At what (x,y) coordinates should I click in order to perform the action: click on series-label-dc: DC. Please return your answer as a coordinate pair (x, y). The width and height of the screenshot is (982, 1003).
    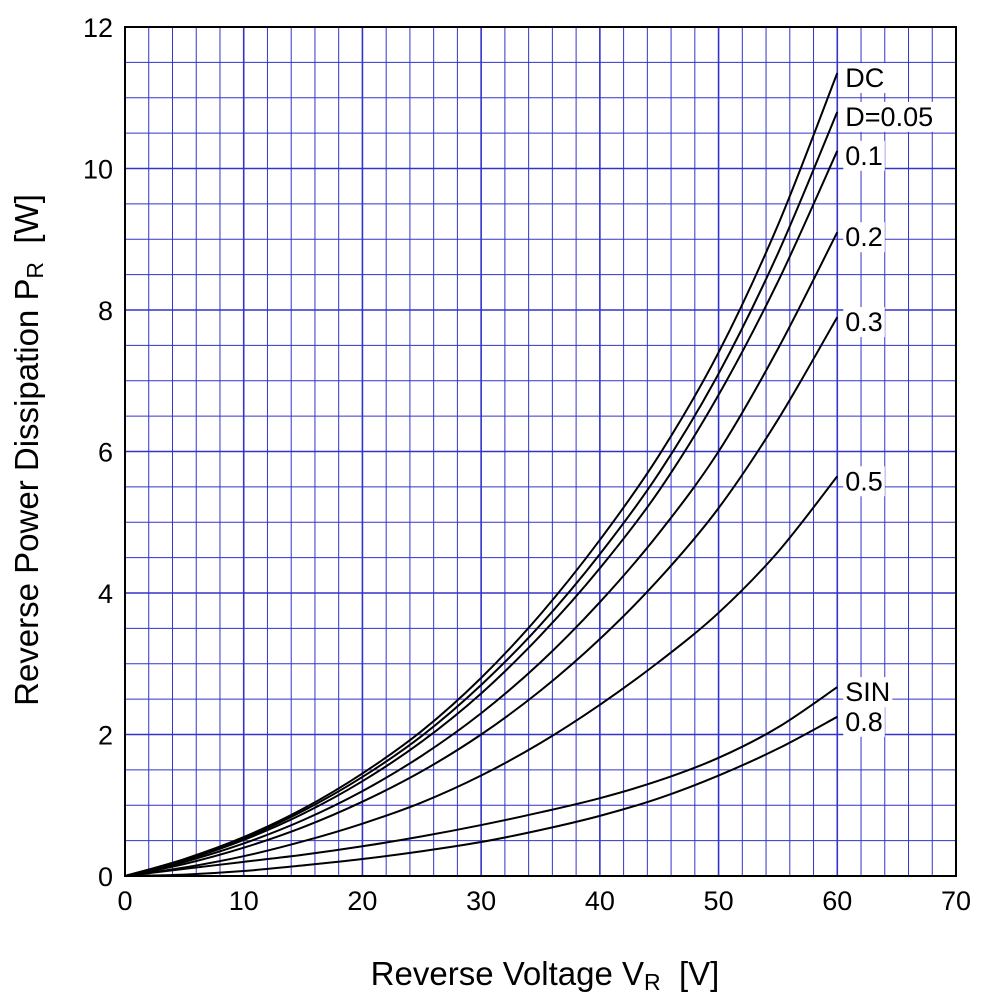
    Looking at the image, I should click on (864, 78).